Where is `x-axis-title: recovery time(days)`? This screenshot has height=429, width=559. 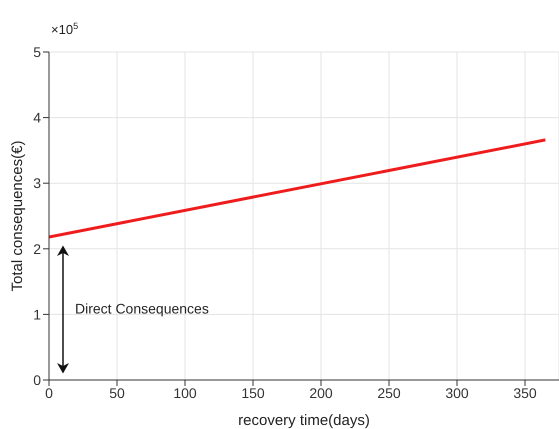 x-axis-title: recovery time(days) is located at coordinates (304, 420).